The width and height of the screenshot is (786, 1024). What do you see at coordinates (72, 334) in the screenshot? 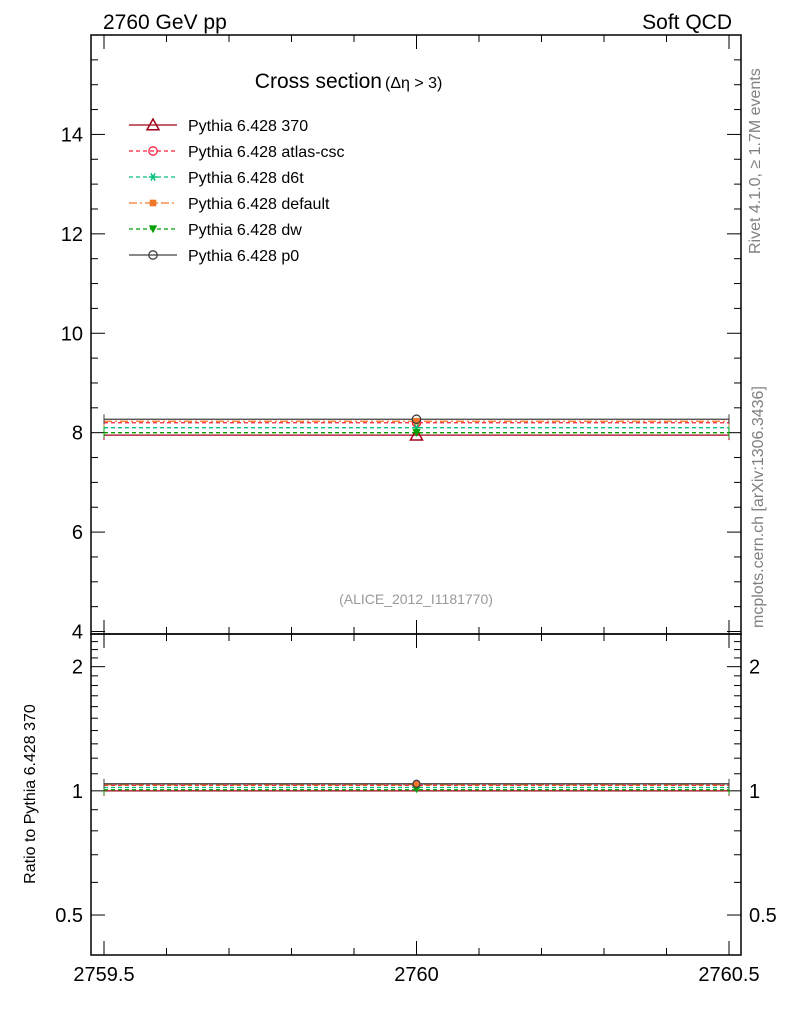
I see `main-ytick-label: 10` at bounding box center [72, 334].